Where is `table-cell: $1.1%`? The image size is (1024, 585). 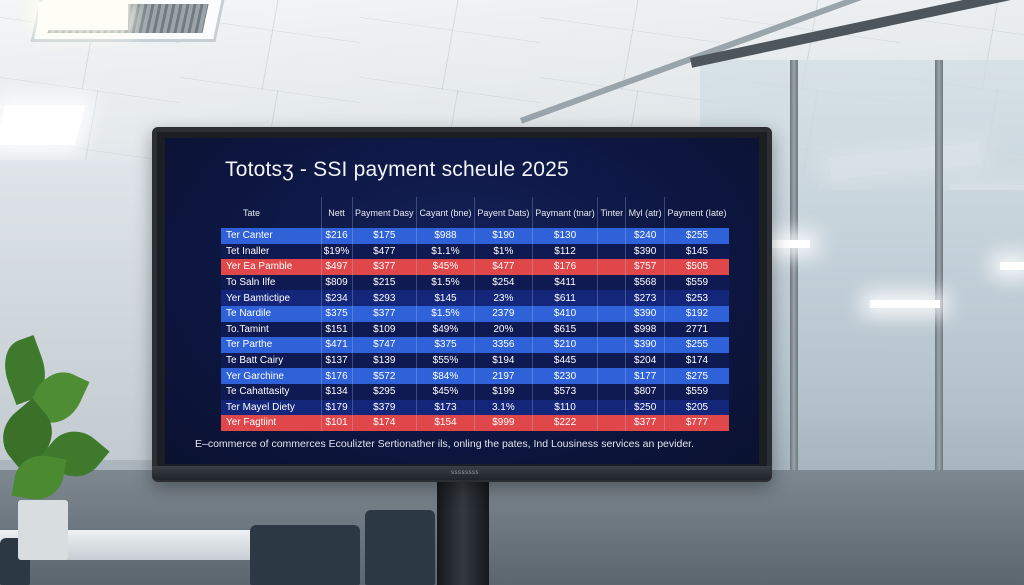 table-cell: $1.1% is located at coordinates (445, 251).